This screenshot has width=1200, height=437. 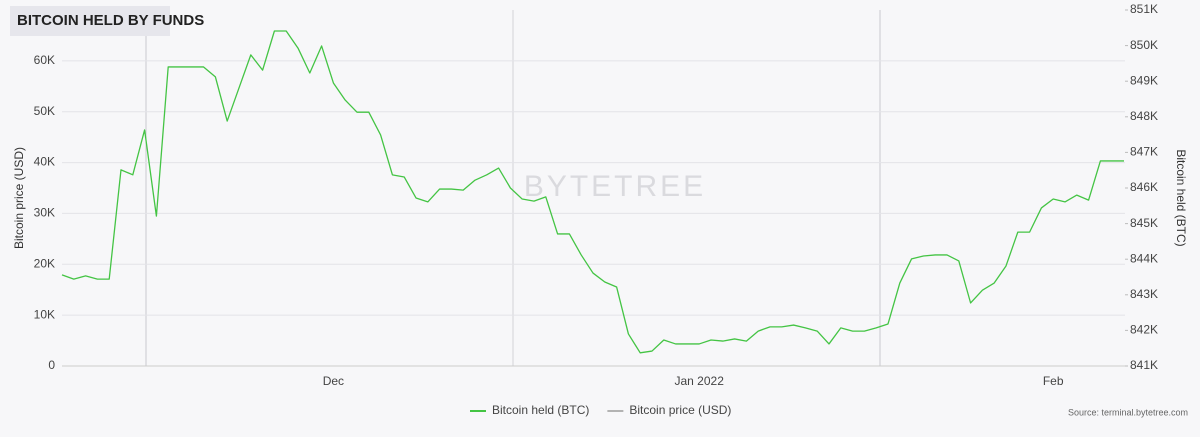 What do you see at coordinates (44, 314) in the screenshot?
I see `y-tick-label: 10K` at bounding box center [44, 314].